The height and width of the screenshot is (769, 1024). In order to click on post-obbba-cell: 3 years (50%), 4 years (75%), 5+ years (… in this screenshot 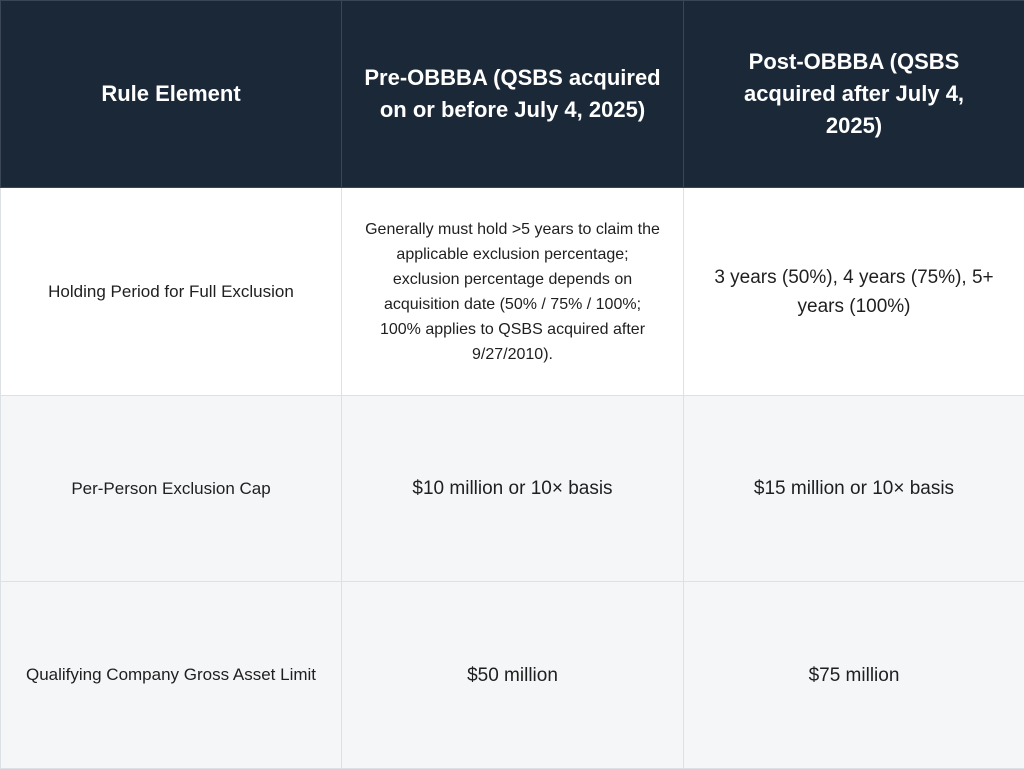, I will do `click(854, 292)`.